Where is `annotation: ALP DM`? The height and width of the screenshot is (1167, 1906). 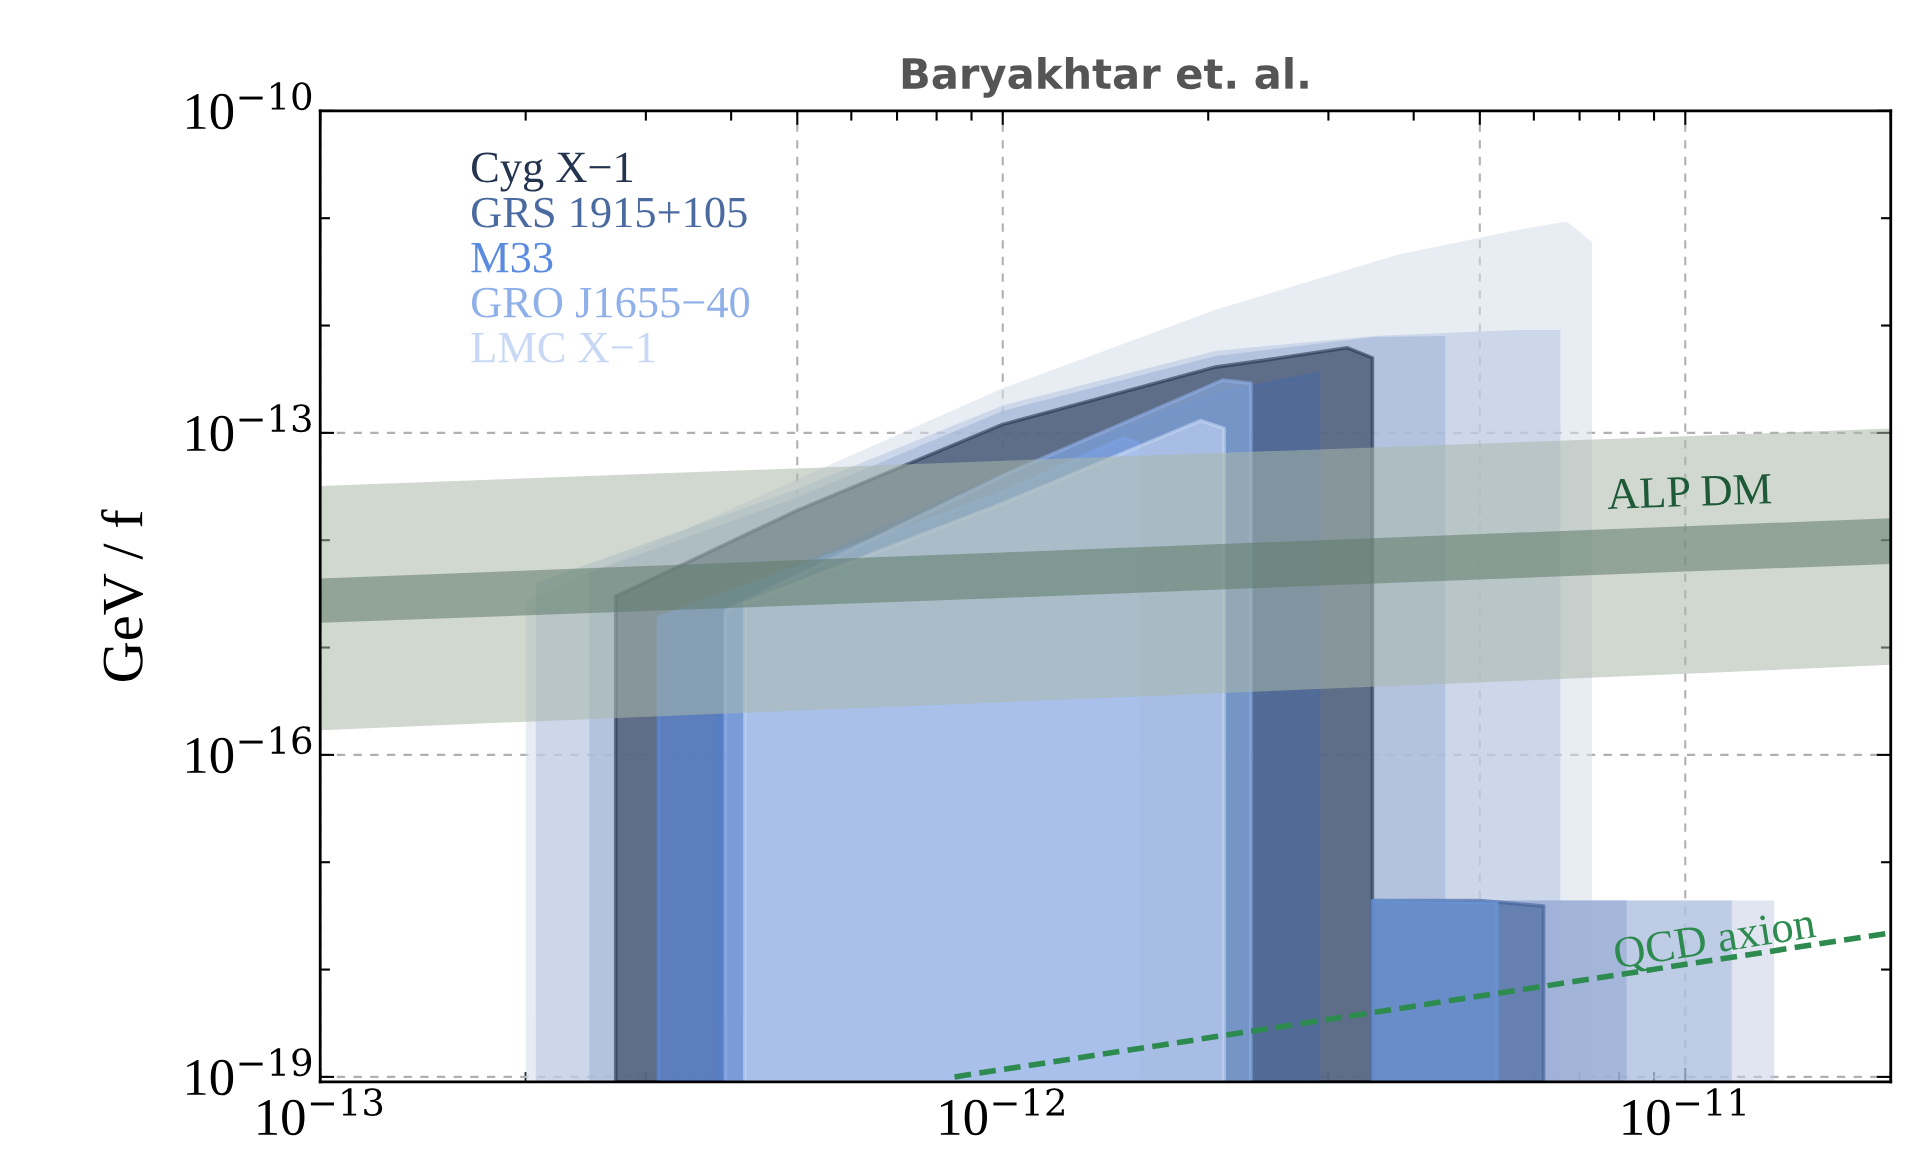 annotation: ALP DM is located at coordinates (1689, 491).